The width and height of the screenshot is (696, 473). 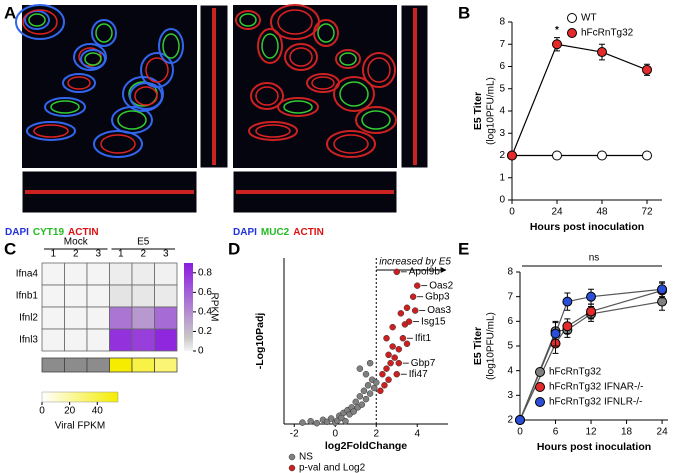 I want to click on series-line, so click(x=579, y=99).